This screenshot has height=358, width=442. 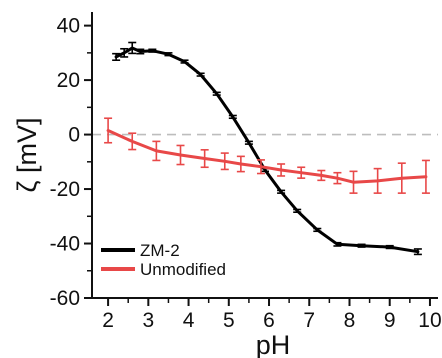 What do you see at coordinates (229, 320) in the screenshot?
I see `x-tick-label: 5` at bounding box center [229, 320].